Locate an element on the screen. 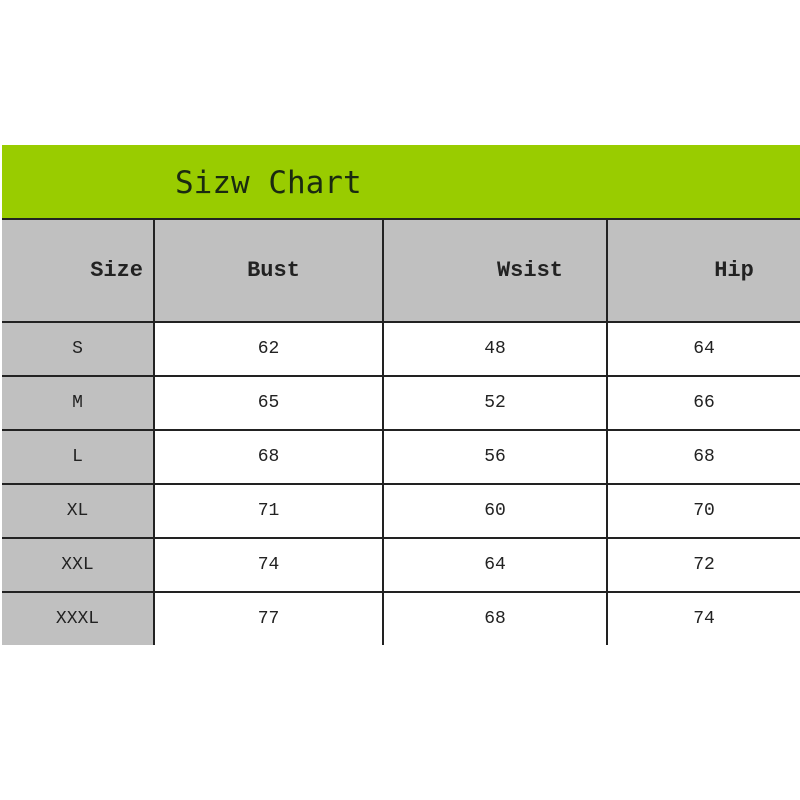 This screenshot has height=800, width=800. cell-waist: 52 is located at coordinates (495, 403).